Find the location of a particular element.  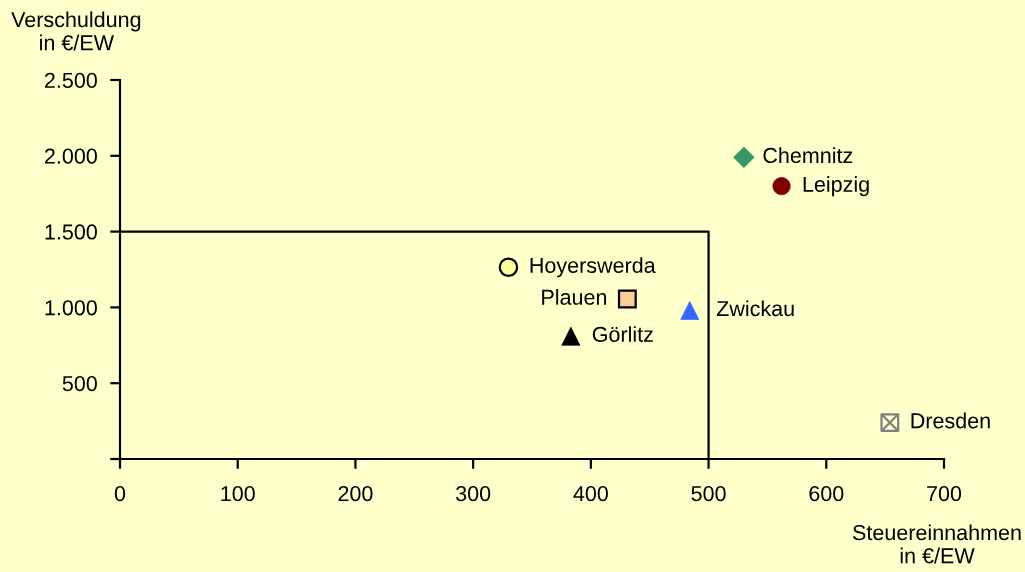

series-label: Dresden is located at coordinates (950, 420).